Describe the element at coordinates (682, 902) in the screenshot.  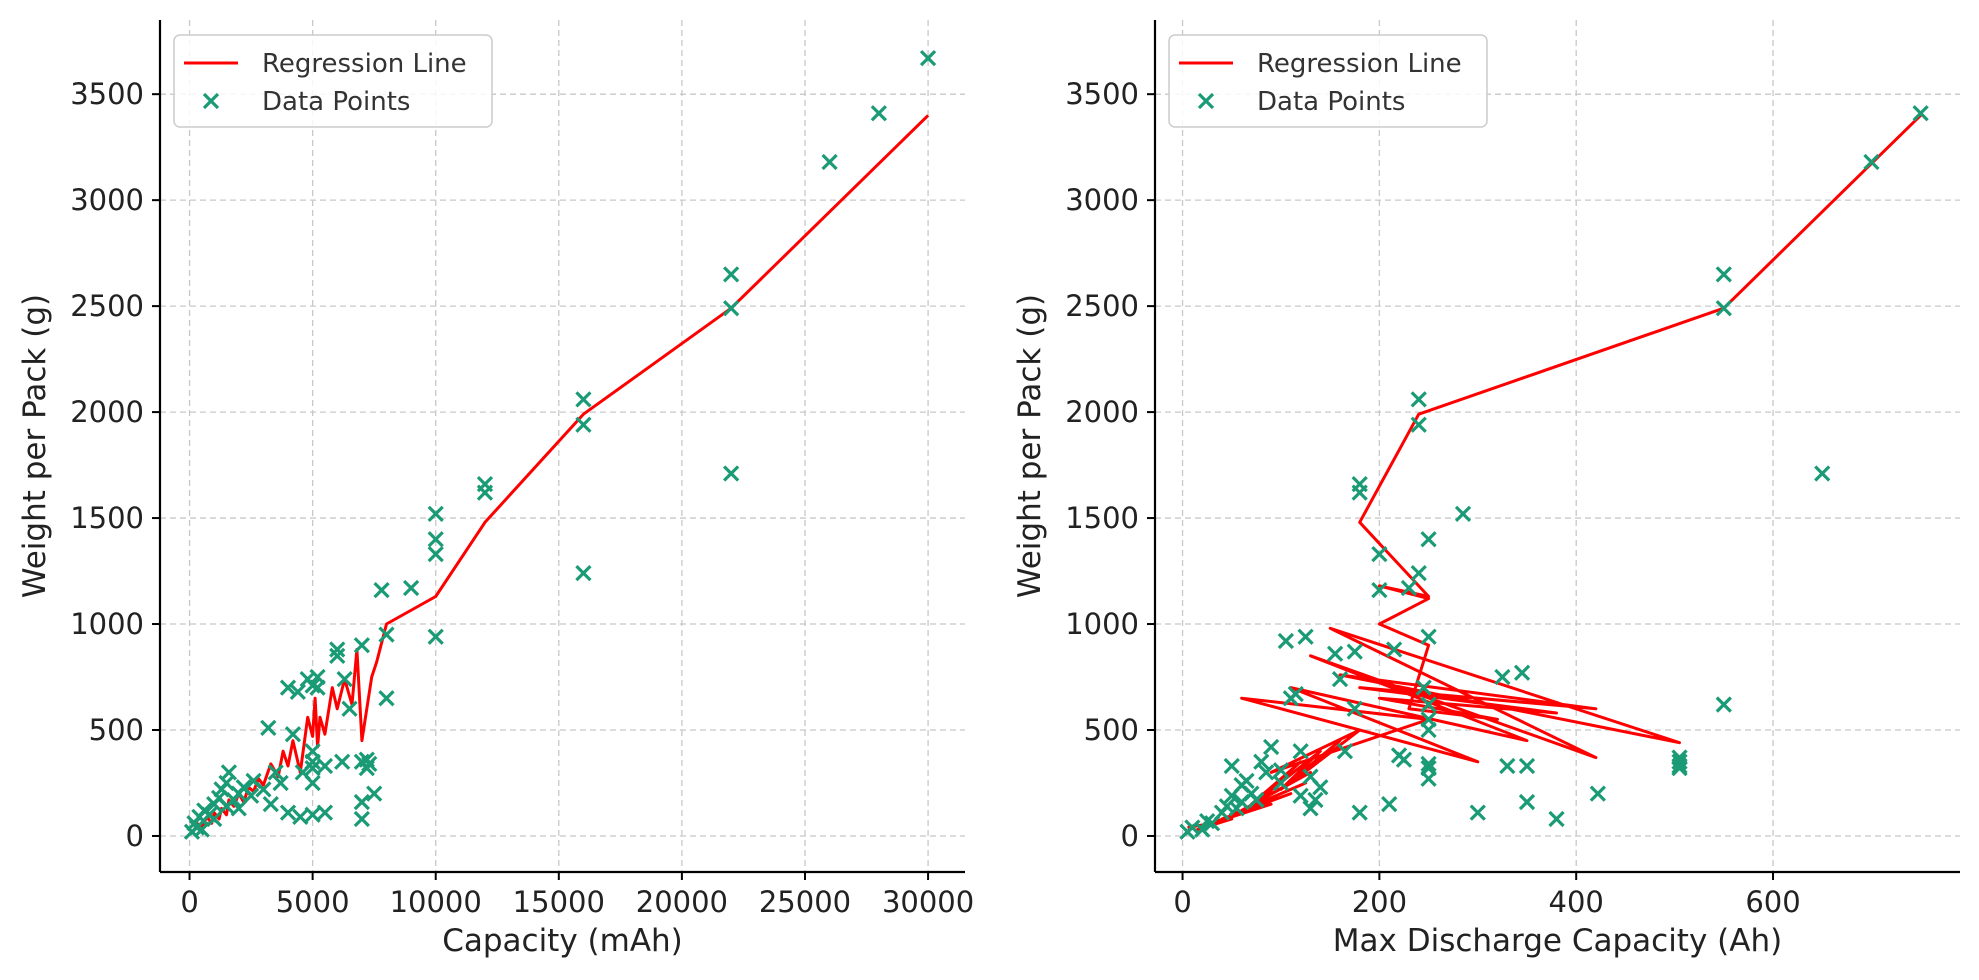
I see `x-tick-label: 20000` at that location.